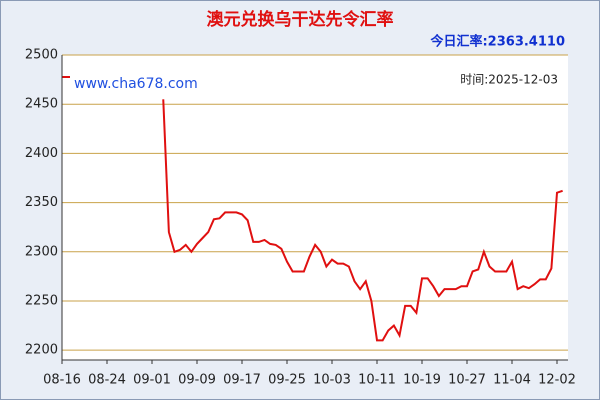  I want to click on website: www.cha678.com, so click(136, 84).